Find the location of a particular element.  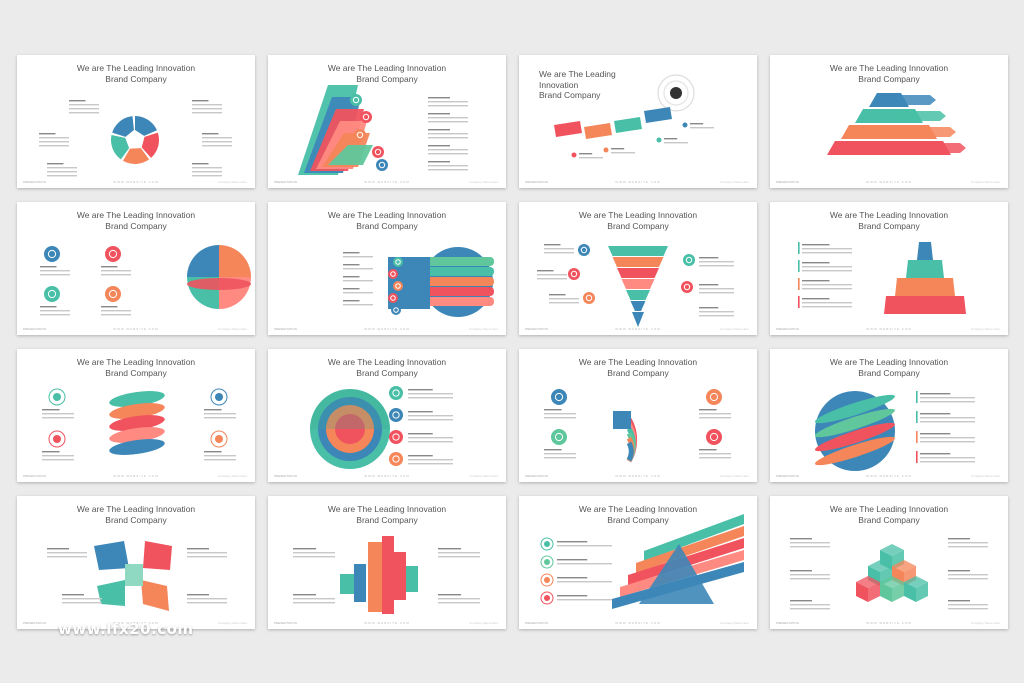

ribbon-band is located at coordinates (350, 155).